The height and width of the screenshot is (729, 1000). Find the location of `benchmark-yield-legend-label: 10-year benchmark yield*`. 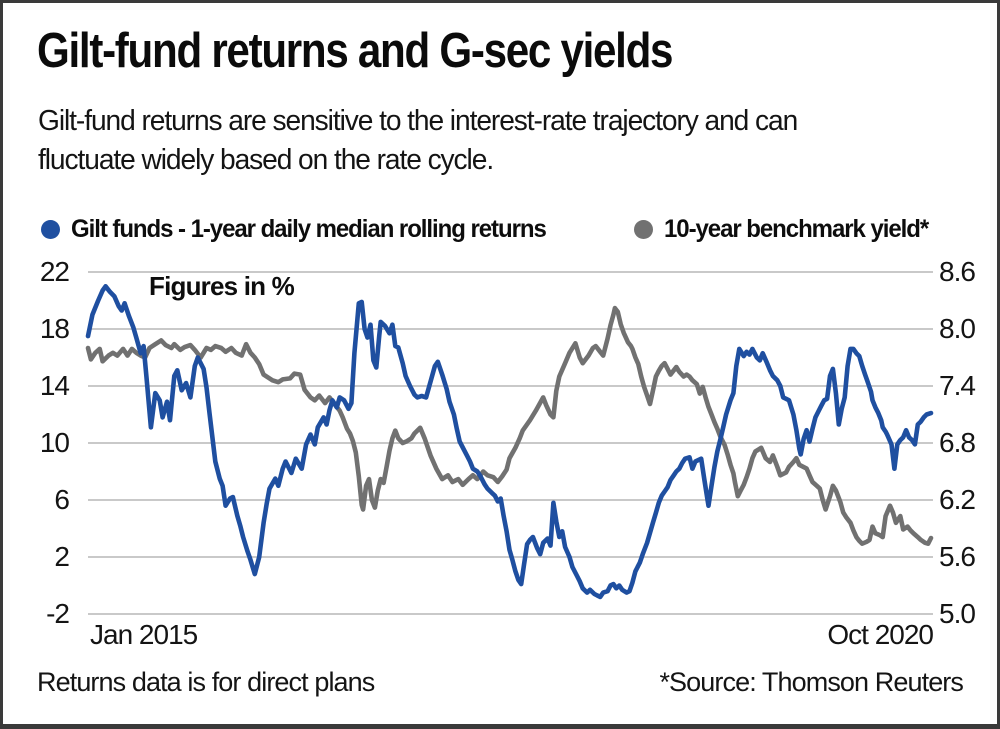

benchmark-yield-legend-label: 10-year benchmark yield* is located at coordinates (796, 228).